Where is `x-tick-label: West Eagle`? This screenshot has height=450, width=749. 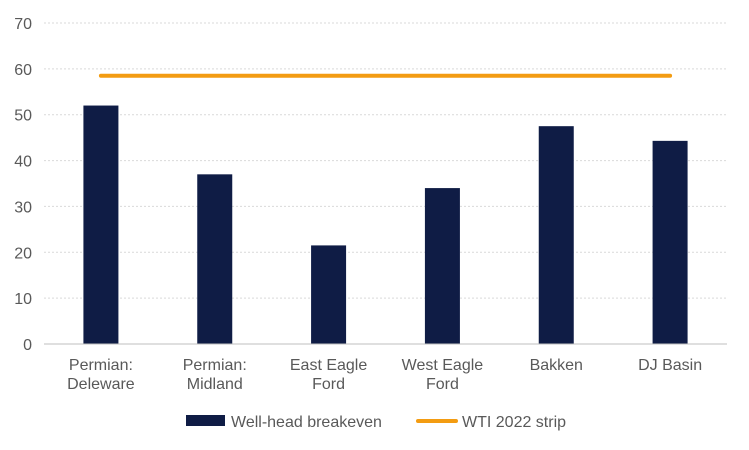
x-tick-label: West Eagle is located at coordinates (443, 365).